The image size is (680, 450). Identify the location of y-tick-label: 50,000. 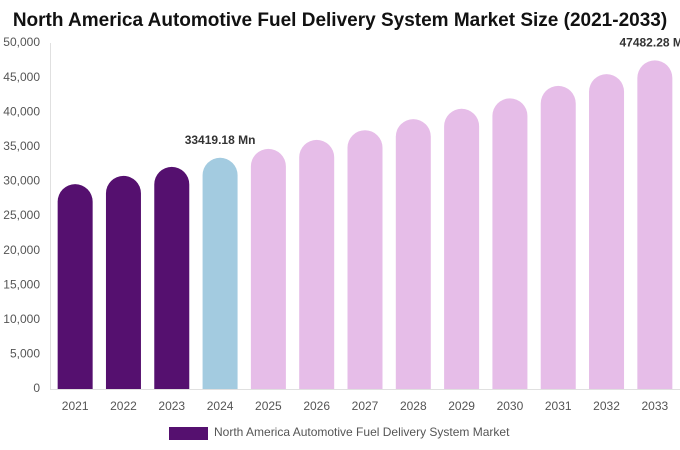
(21, 42).